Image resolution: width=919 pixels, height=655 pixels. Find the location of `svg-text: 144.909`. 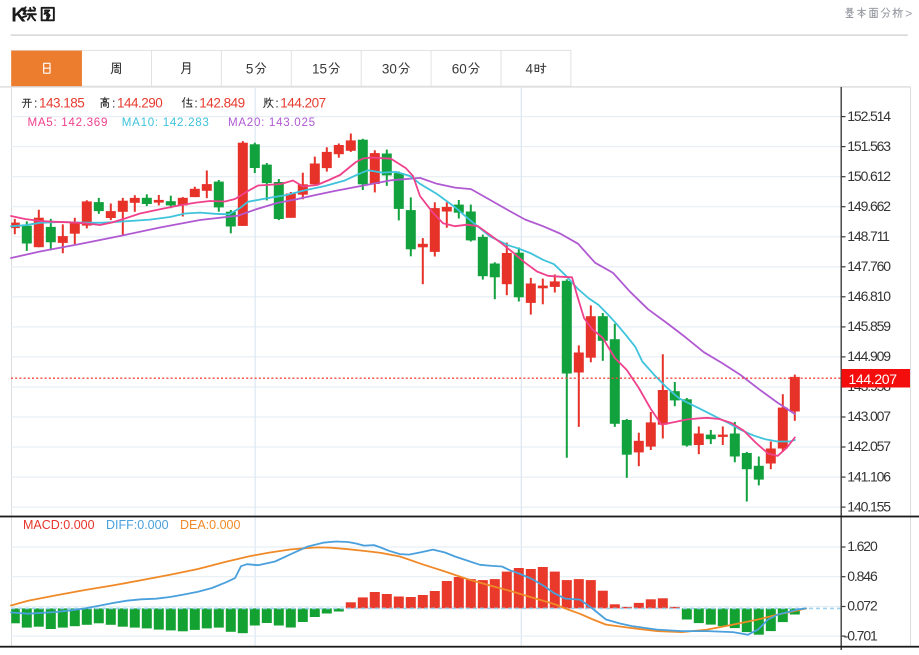

svg-text: 144.909 is located at coordinates (869, 356).